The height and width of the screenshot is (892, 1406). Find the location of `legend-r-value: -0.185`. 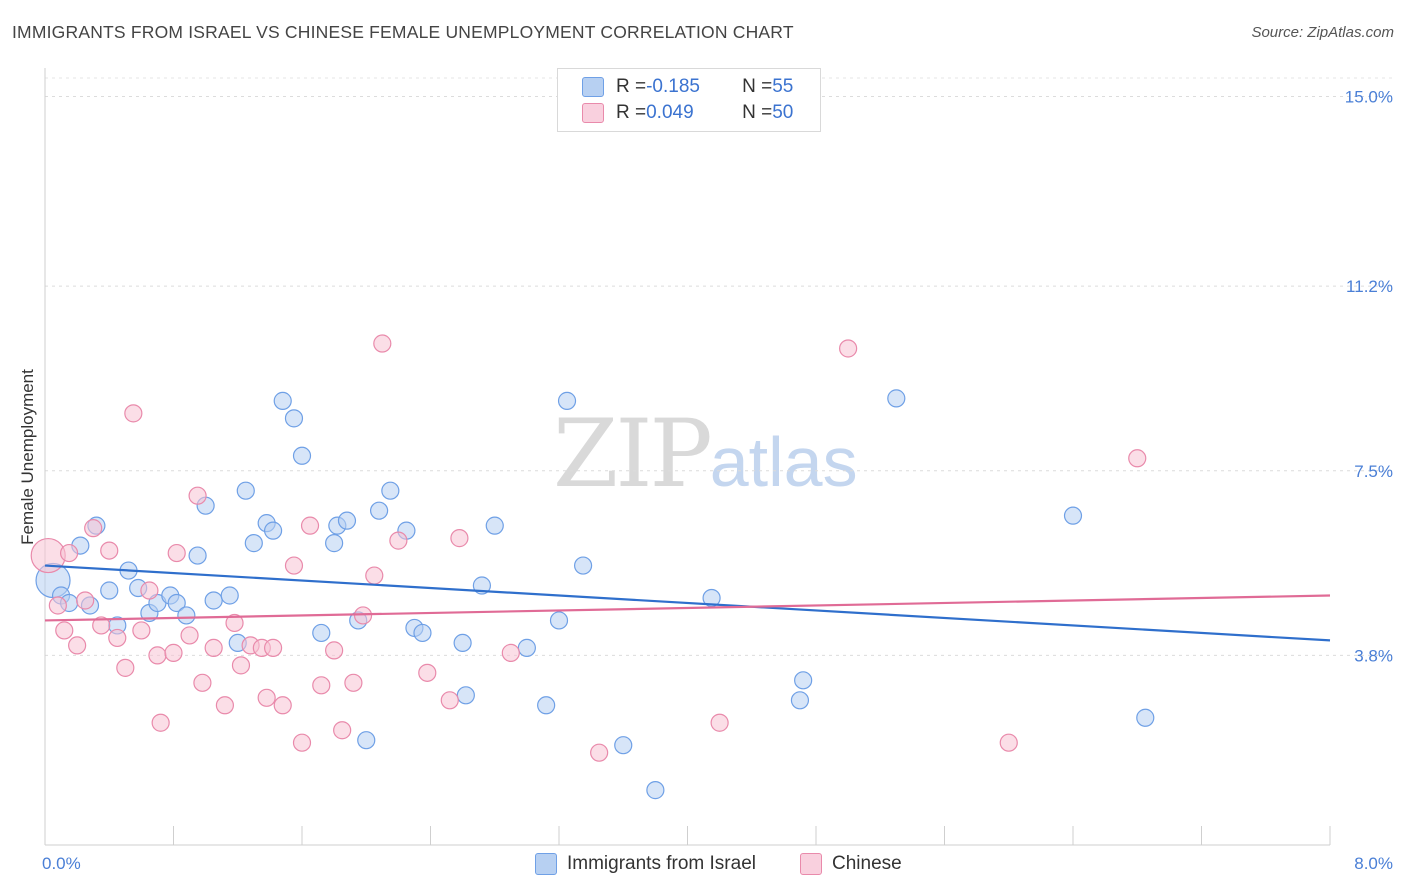

legend-r-value: -0.185 is located at coordinates (673, 86).